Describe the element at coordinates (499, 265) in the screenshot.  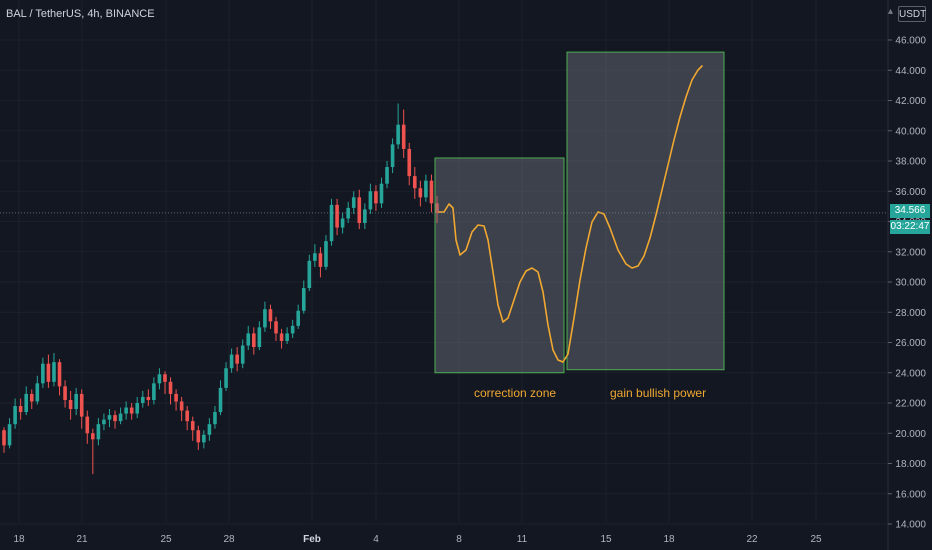
I see `correction-zone-box` at that location.